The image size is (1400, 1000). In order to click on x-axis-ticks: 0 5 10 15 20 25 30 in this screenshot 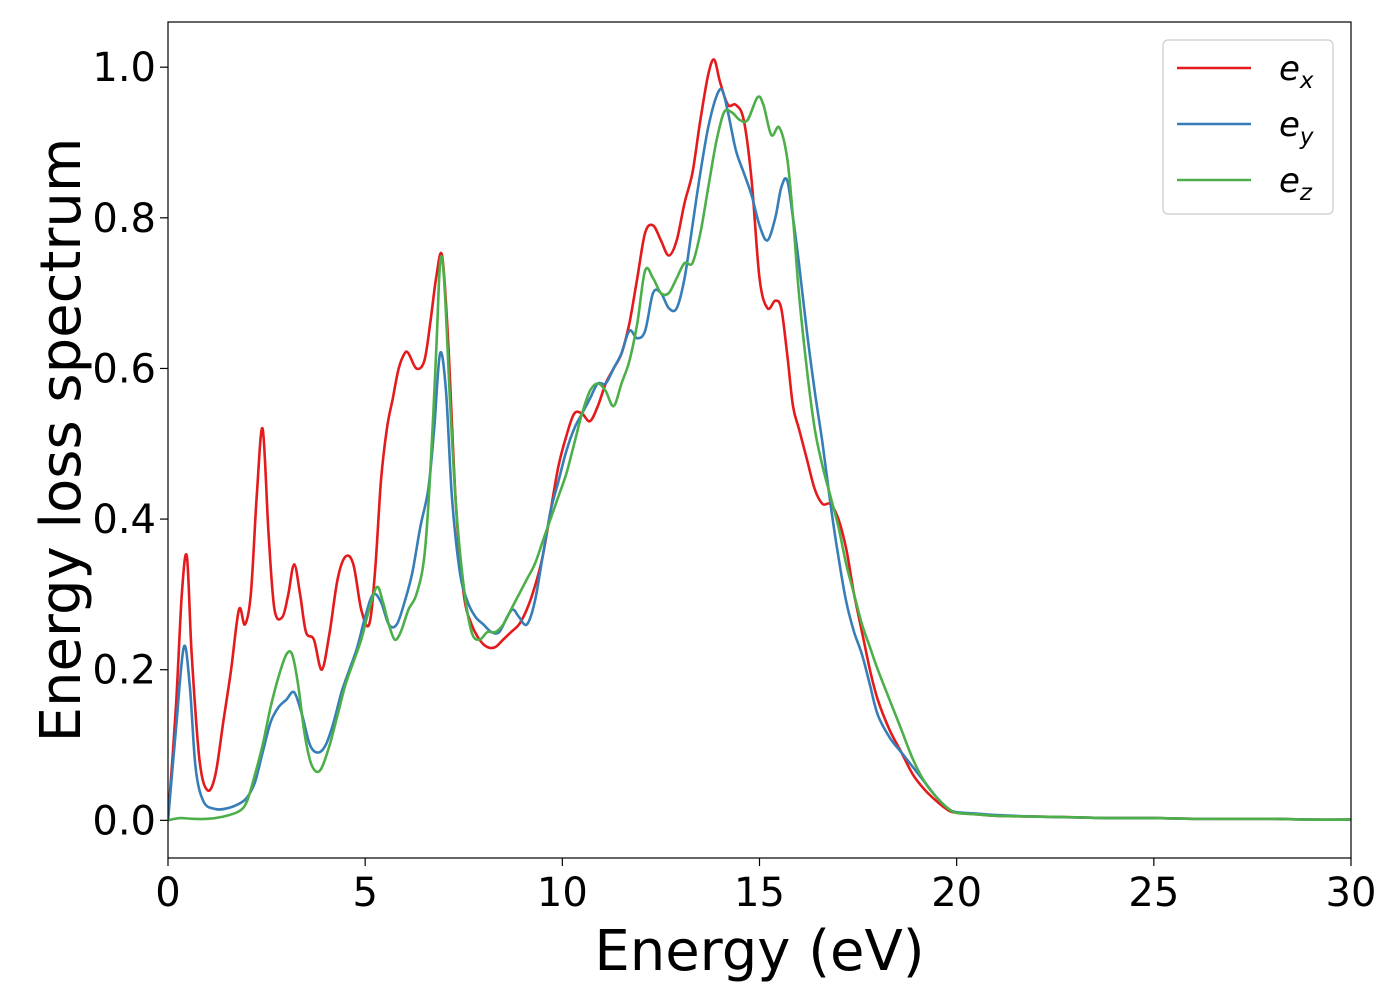, I will do `click(765, 887)`.